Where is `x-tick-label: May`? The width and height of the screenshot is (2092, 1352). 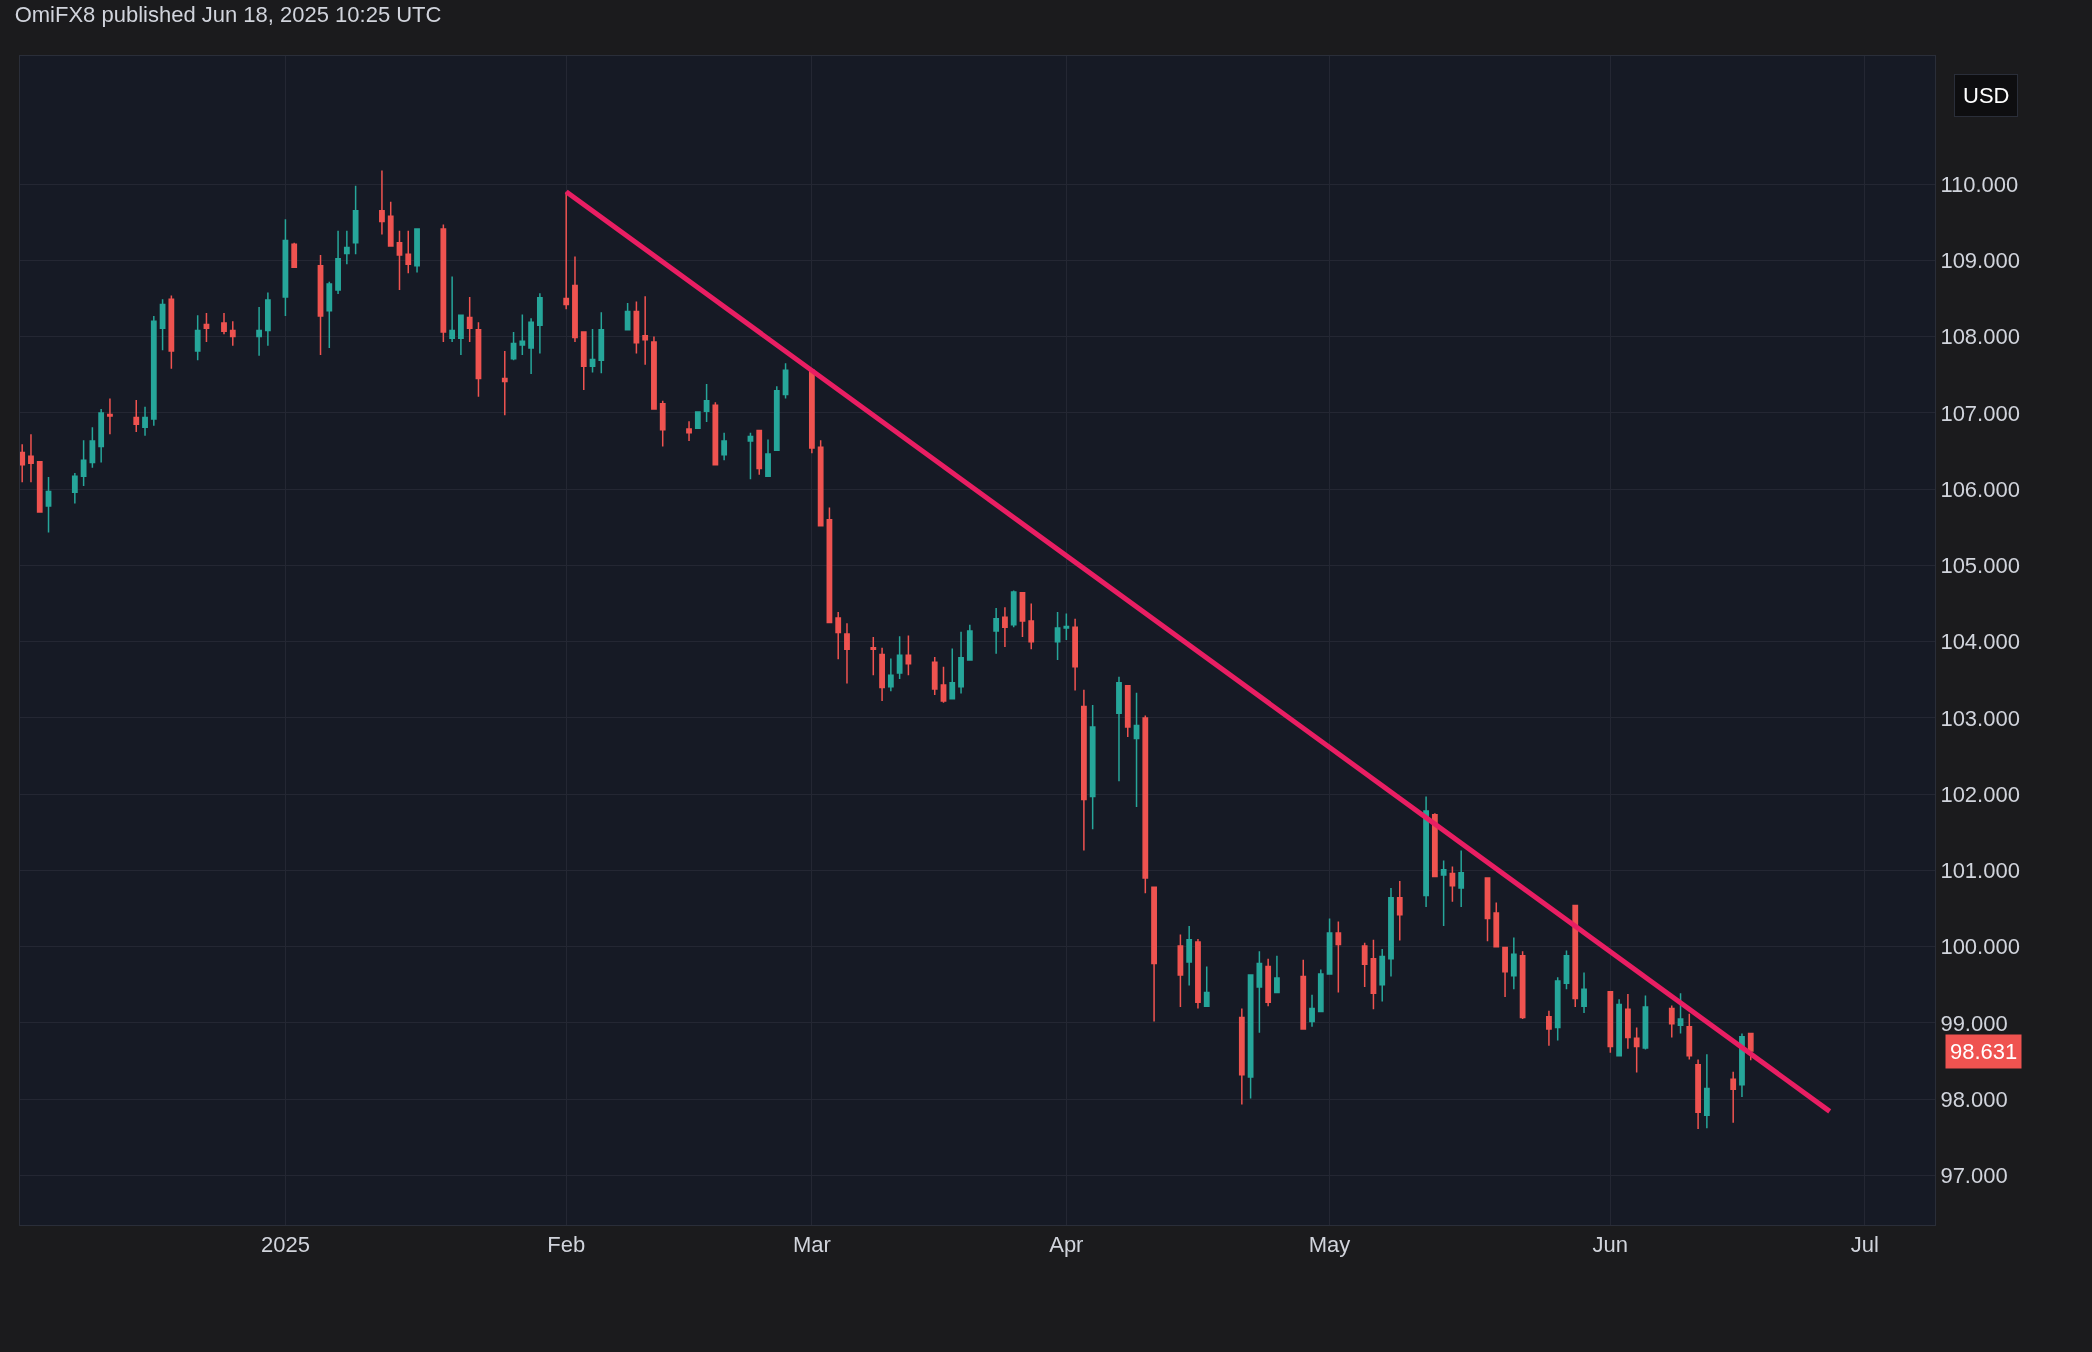 x-tick-label: May is located at coordinates (1329, 1245).